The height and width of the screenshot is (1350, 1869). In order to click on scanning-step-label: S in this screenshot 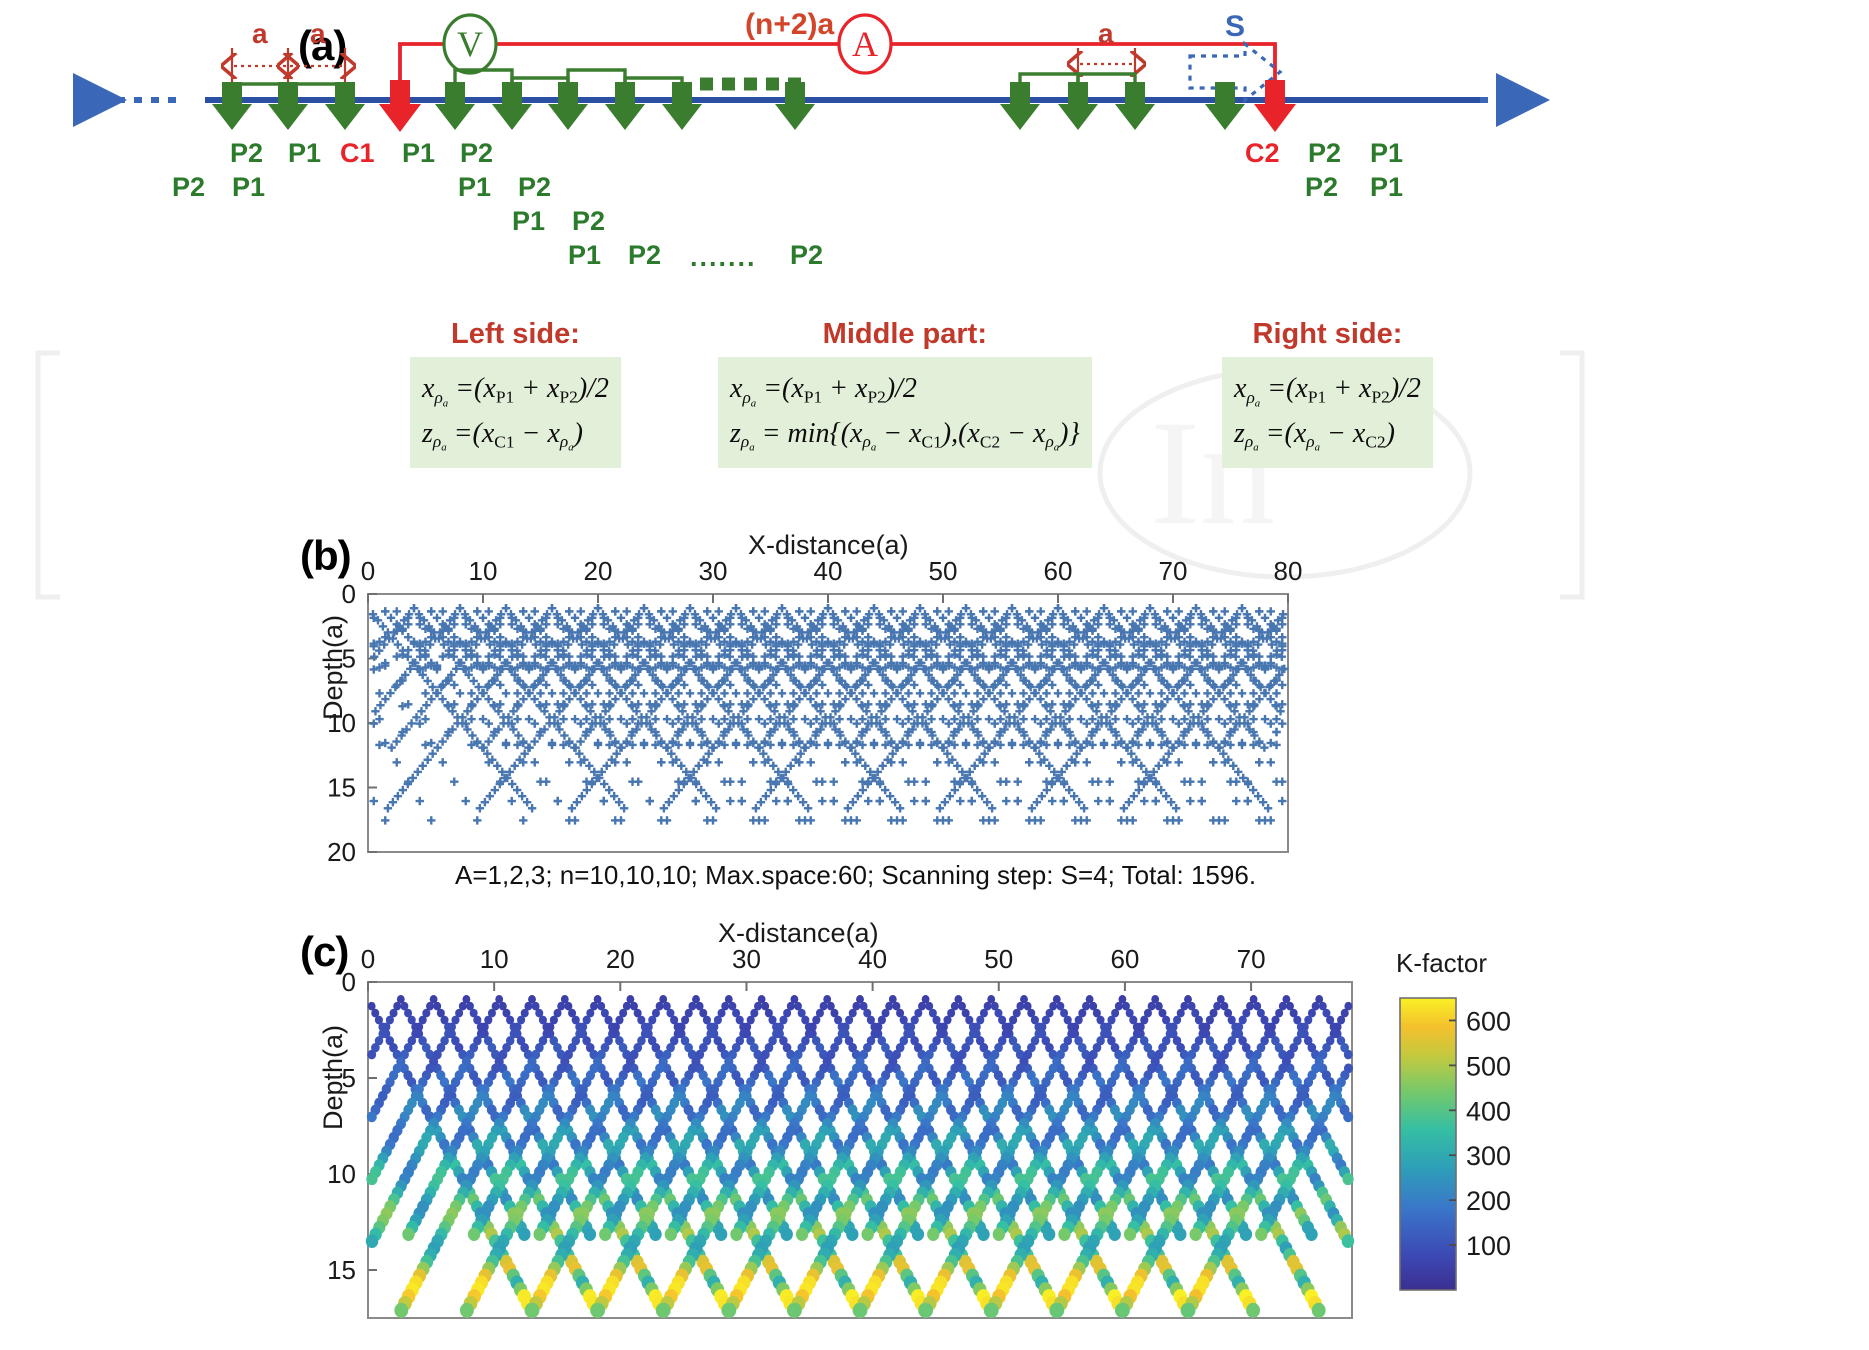, I will do `click(1235, 26)`.